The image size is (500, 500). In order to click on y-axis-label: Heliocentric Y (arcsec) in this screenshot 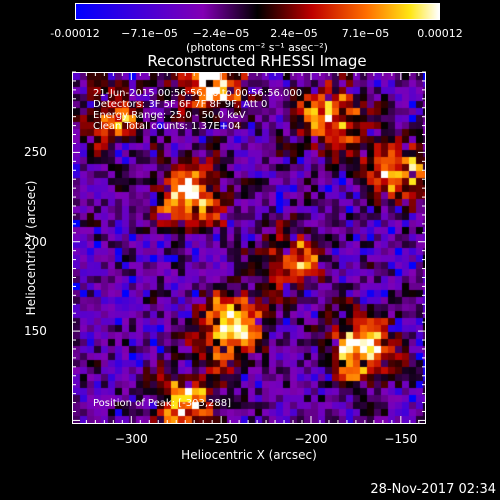, I will do `click(31, 248)`.